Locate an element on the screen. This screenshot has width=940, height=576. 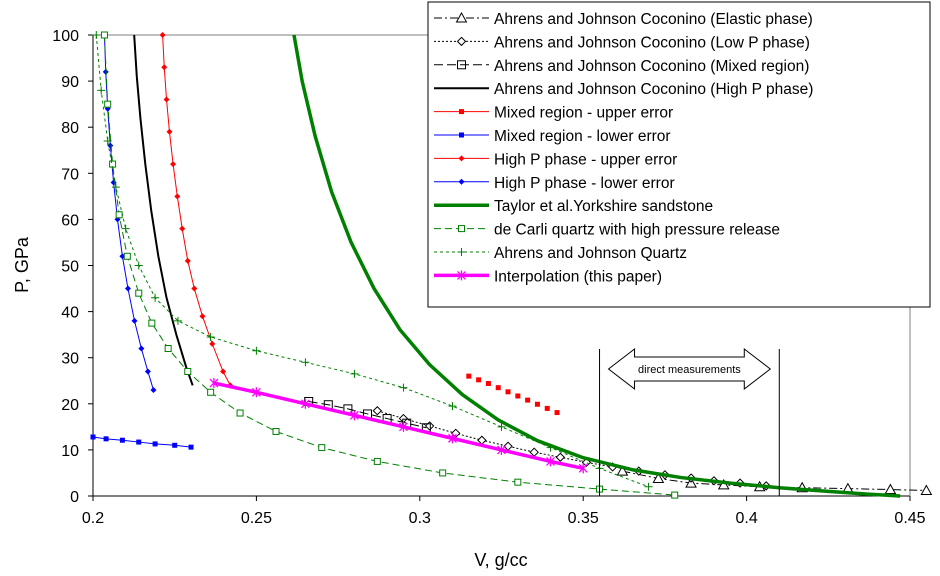
x-tick-label: 0.25 is located at coordinates (256, 518).